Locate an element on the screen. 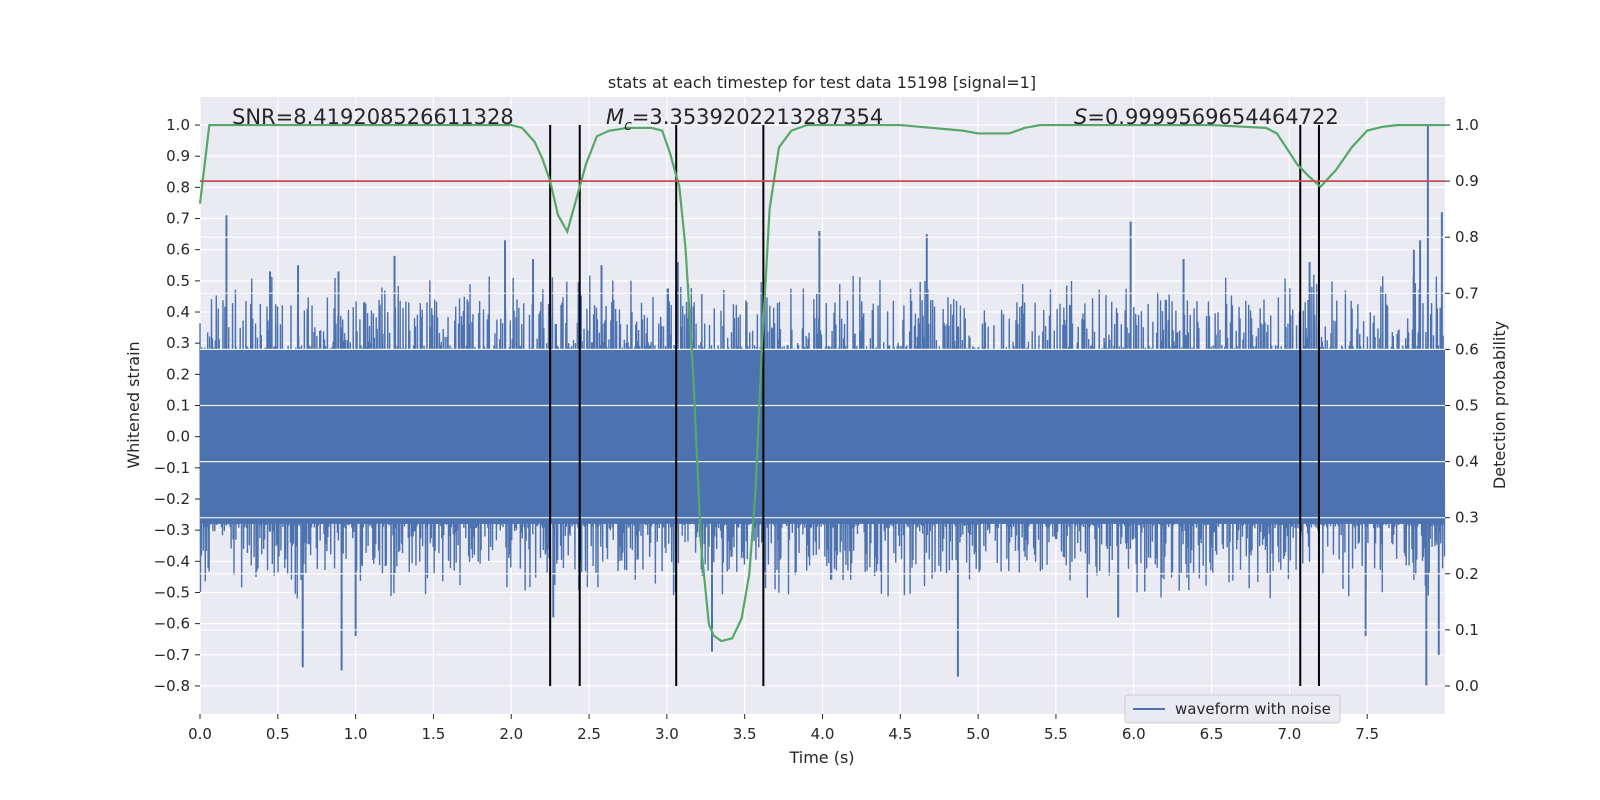 This screenshot has height=800, width=1600. x-tick-label: 2.5 is located at coordinates (589, 734).